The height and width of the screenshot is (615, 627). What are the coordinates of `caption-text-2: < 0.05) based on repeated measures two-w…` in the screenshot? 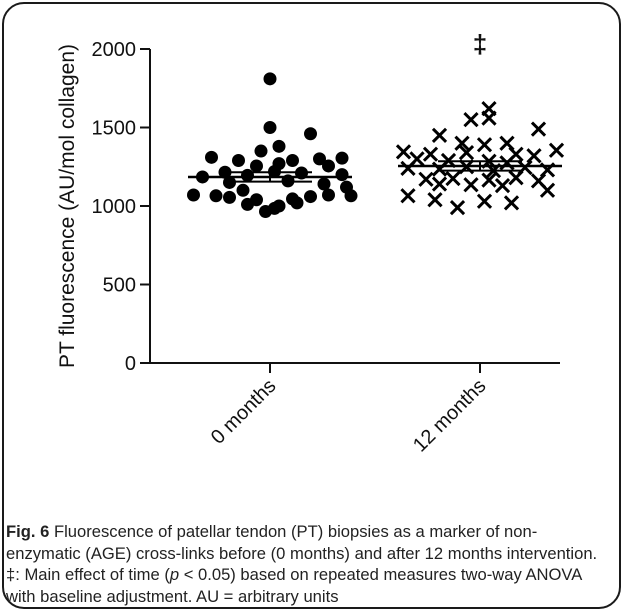 It's located at (294, 585).